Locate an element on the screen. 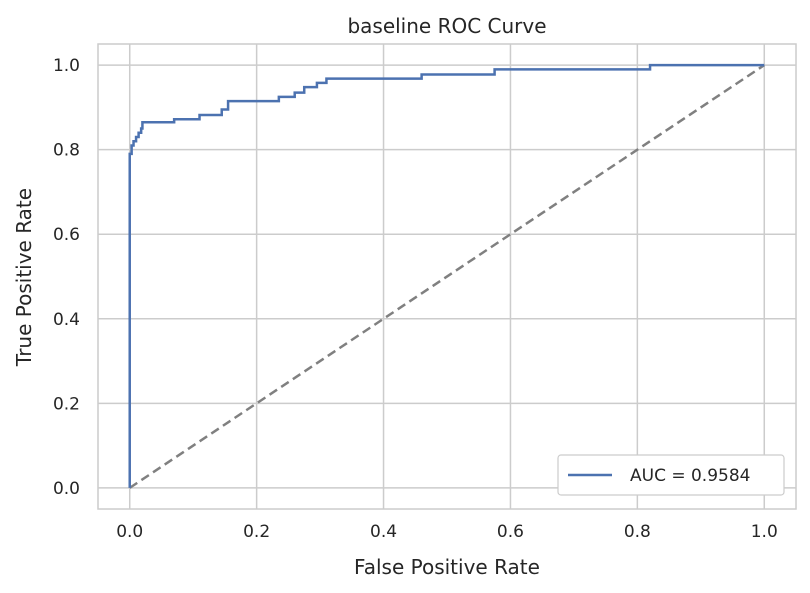  legend-box is located at coordinates (671, 475).